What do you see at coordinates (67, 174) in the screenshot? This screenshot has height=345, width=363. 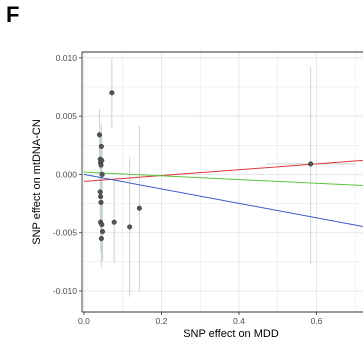 I see `y-tick-label: 0.000` at bounding box center [67, 174].